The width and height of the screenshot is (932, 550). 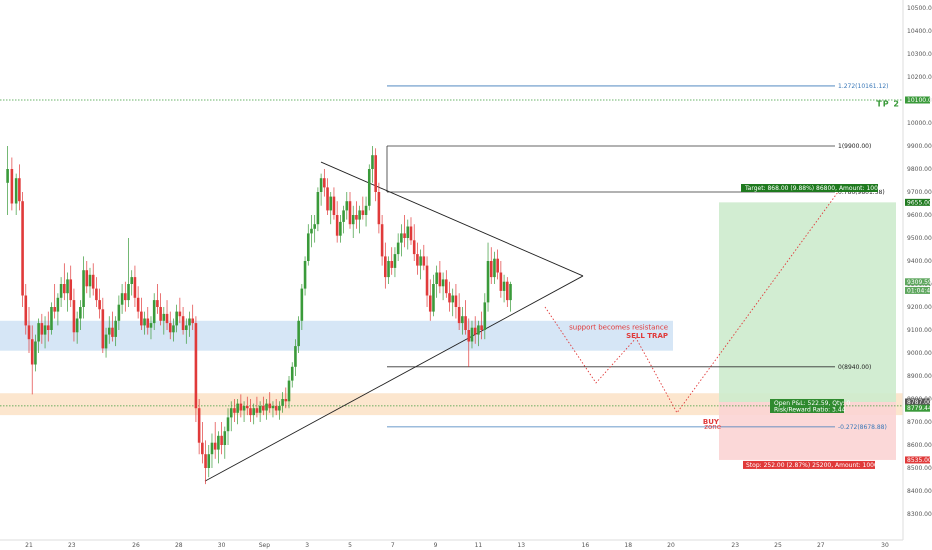 What do you see at coordinates (919, 307) in the screenshot?
I see `price-tick-label: 9200.00` at bounding box center [919, 307].